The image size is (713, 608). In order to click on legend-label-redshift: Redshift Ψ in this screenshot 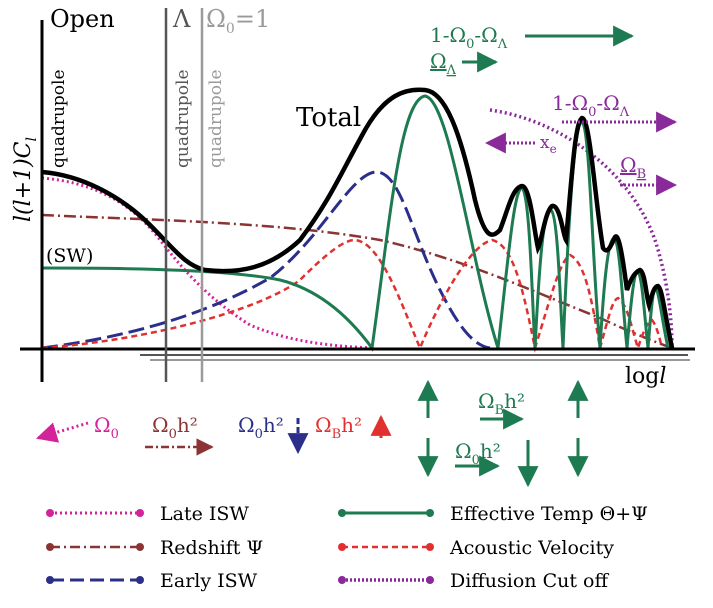, I will do `click(211, 548)`.